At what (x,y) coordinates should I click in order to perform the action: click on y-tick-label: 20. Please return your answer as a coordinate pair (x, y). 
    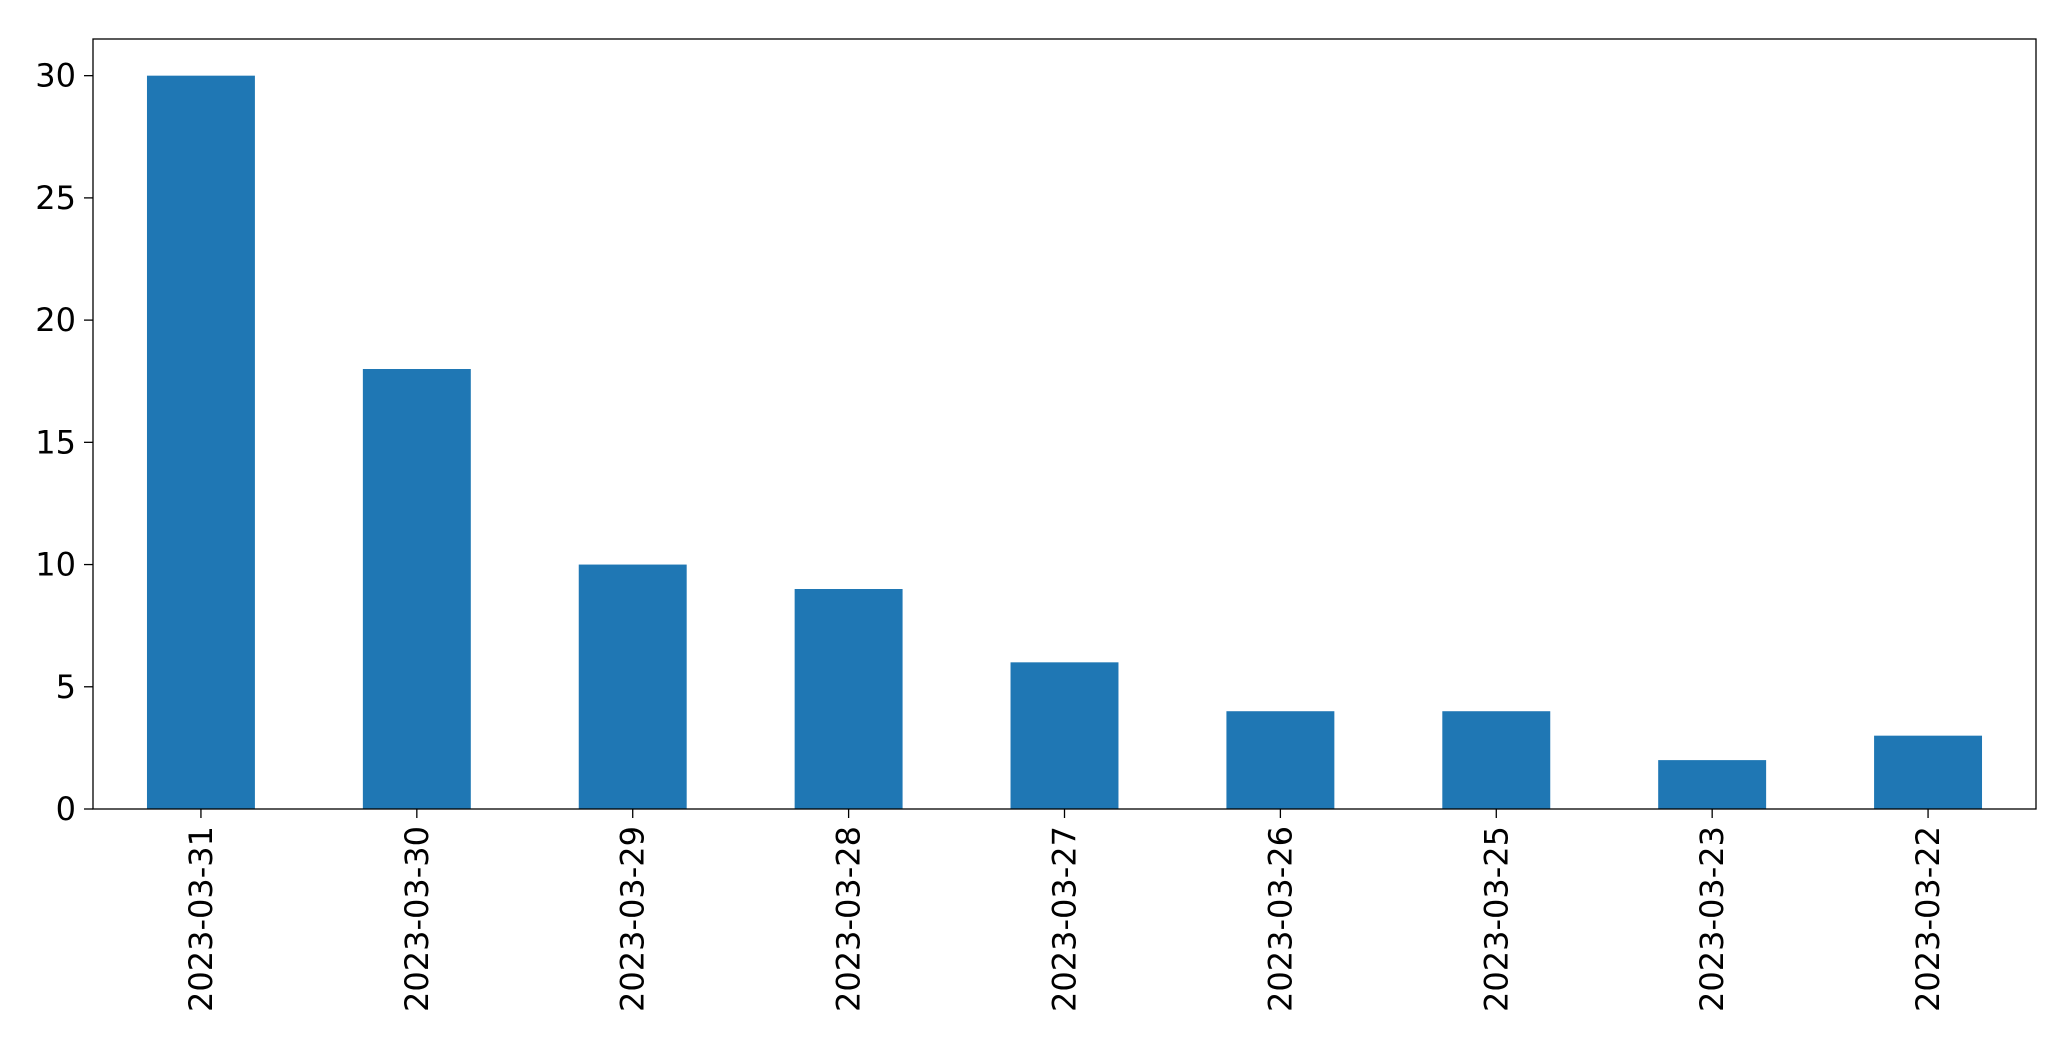
    Looking at the image, I should click on (55, 320).